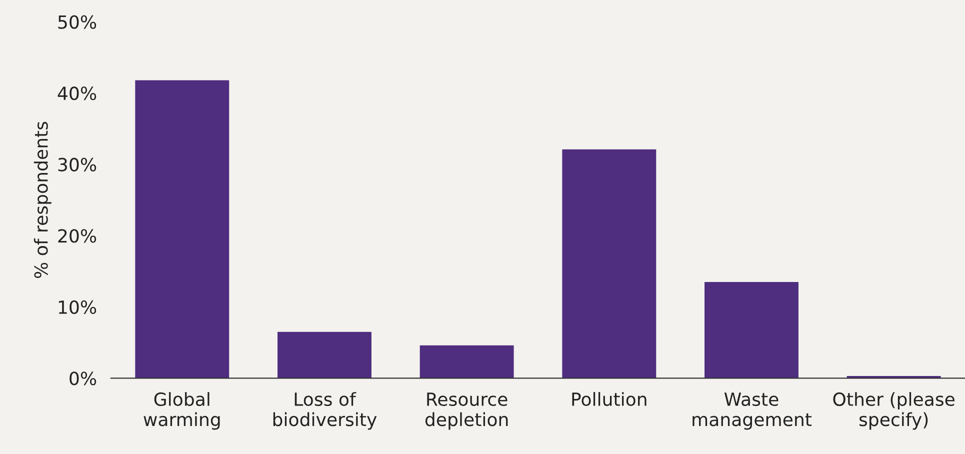  Describe the element at coordinates (182, 411) in the screenshot. I see `x-tick-label: Global warming` at that location.